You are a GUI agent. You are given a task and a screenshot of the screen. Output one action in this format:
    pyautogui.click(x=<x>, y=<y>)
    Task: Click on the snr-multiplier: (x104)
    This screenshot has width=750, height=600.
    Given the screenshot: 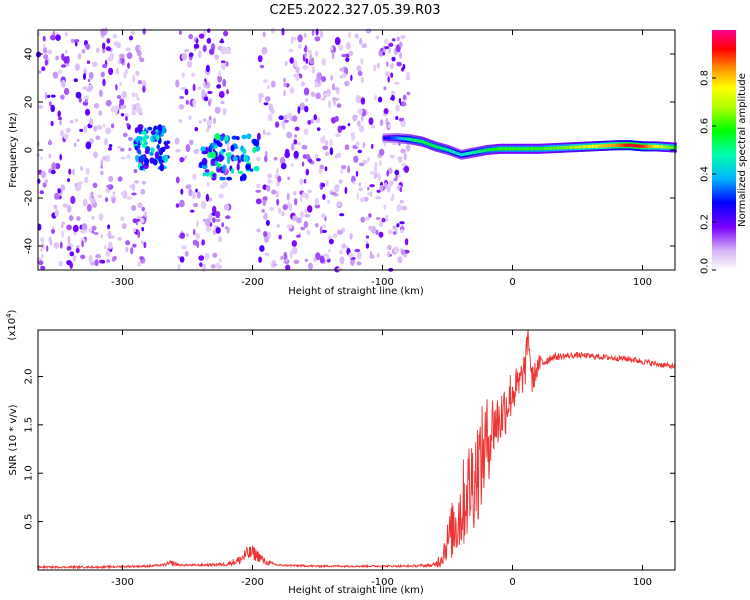 What is the action you would take?
    pyautogui.click(x=11, y=324)
    